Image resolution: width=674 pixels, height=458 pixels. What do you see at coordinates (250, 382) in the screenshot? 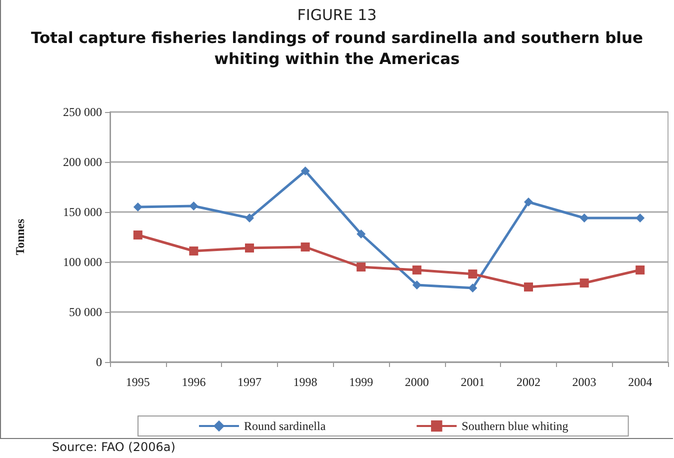
I see `x-tick-label: 1997` at bounding box center [250, 382].